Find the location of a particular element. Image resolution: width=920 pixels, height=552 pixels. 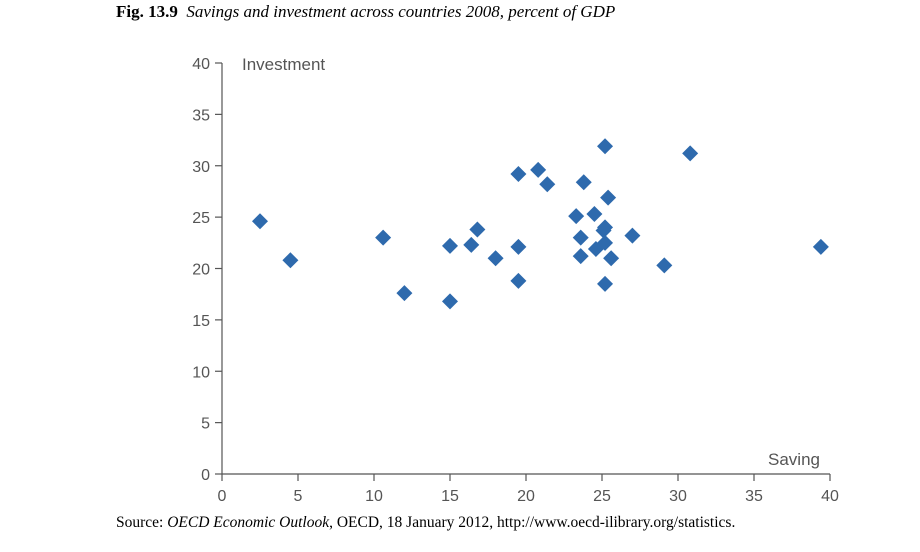

x-axis-title: Saving is located at coordinates (794, 459).